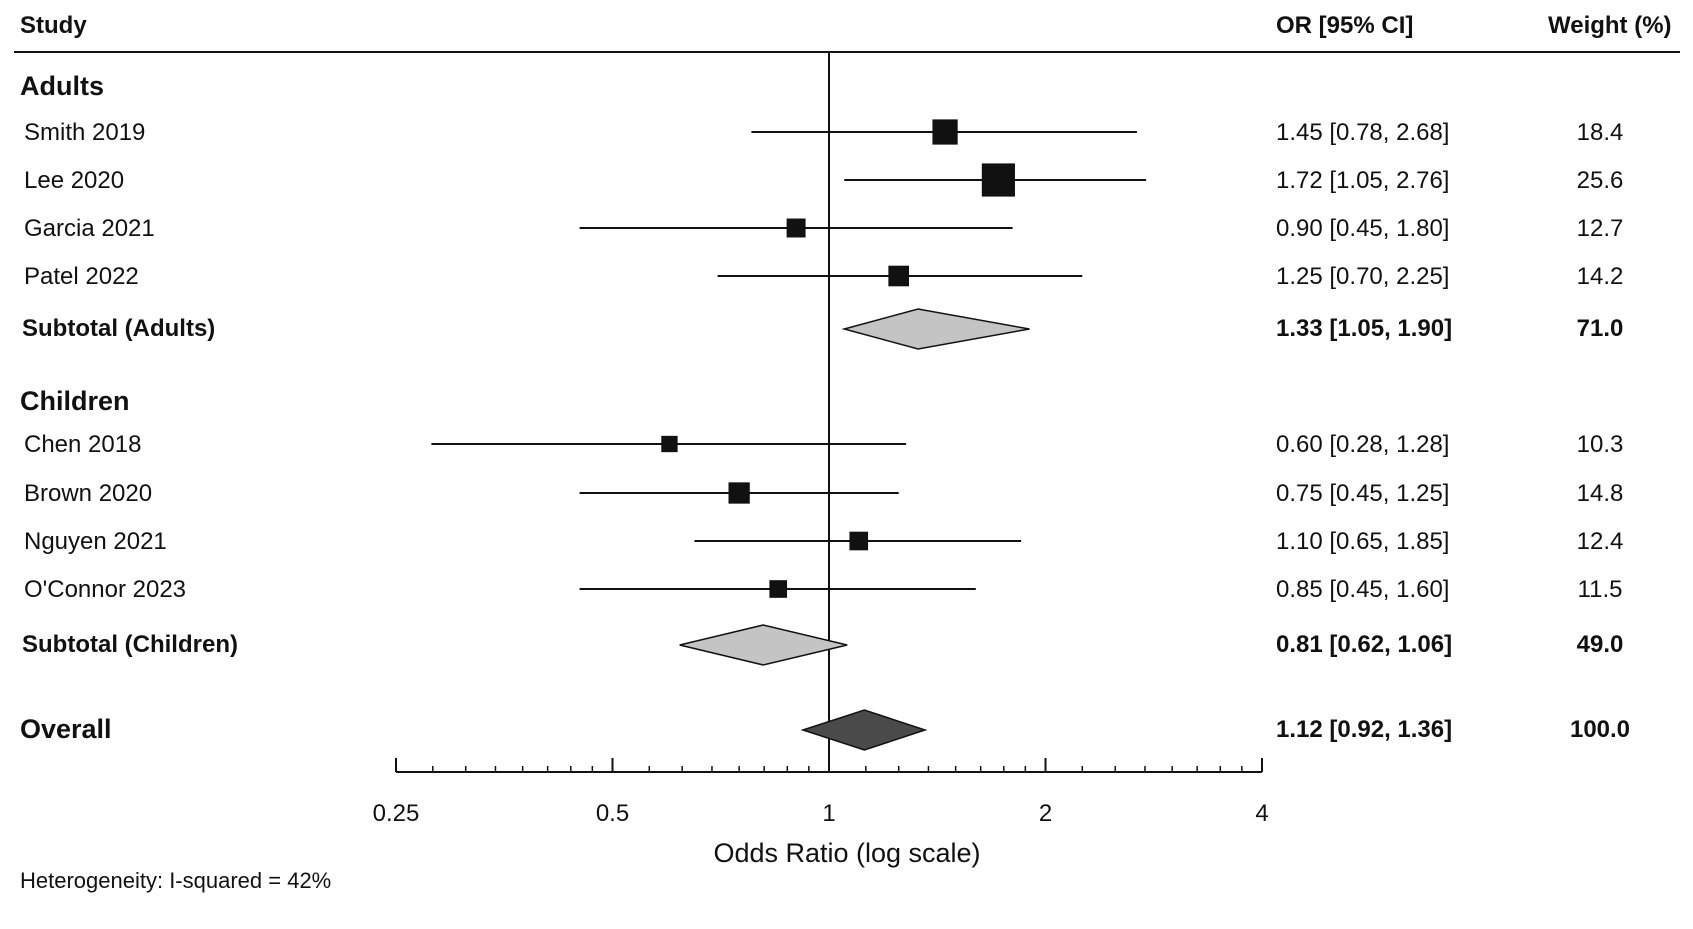 Image resolution: width=1693 pixels, height=929 pixels. Describe the element at coordinates (66, 729) in the screenshot. I see `overall-label: Overall` at that location.